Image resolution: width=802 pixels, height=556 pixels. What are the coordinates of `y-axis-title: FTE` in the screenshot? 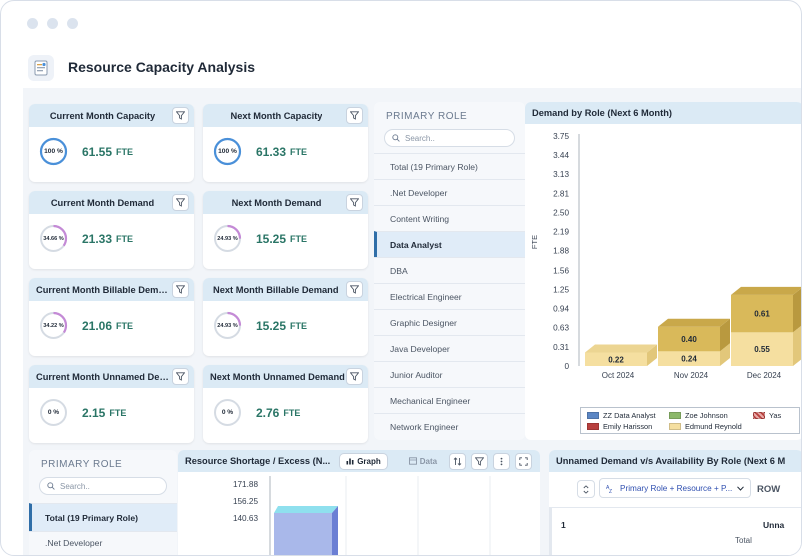 It's located at (534, 242).